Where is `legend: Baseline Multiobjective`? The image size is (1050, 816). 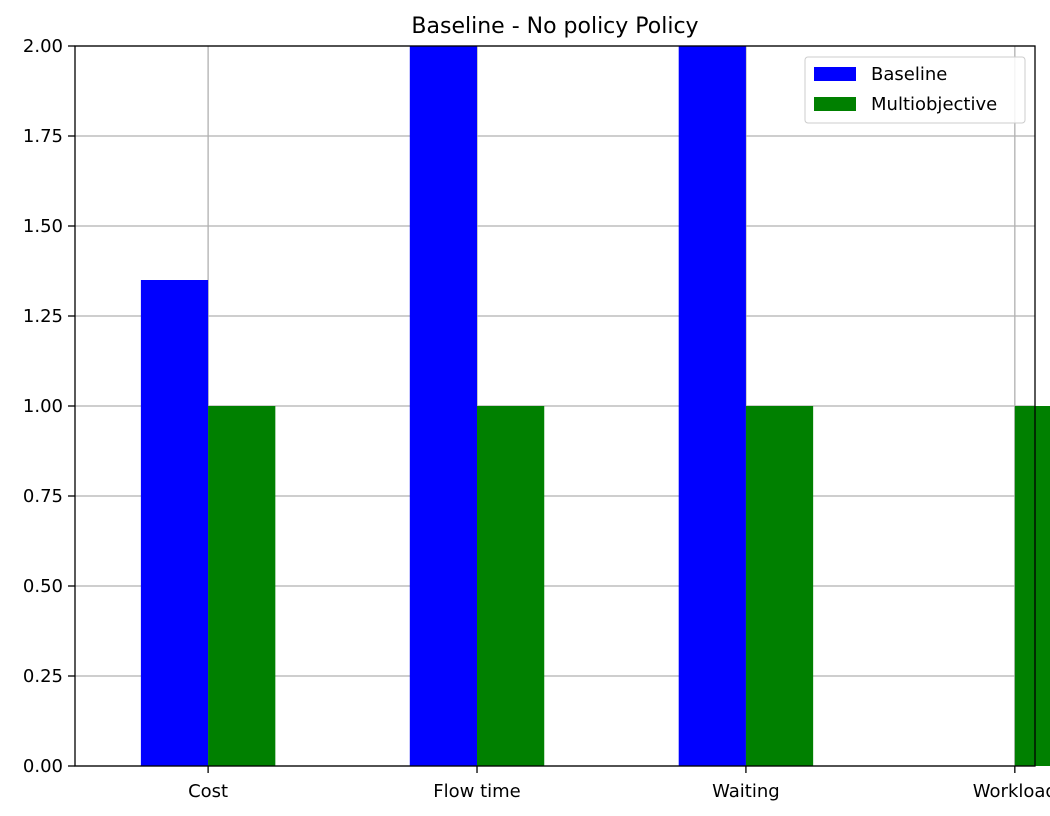
legend: Baseline Multiobjective is located at coordinates (915, 90).